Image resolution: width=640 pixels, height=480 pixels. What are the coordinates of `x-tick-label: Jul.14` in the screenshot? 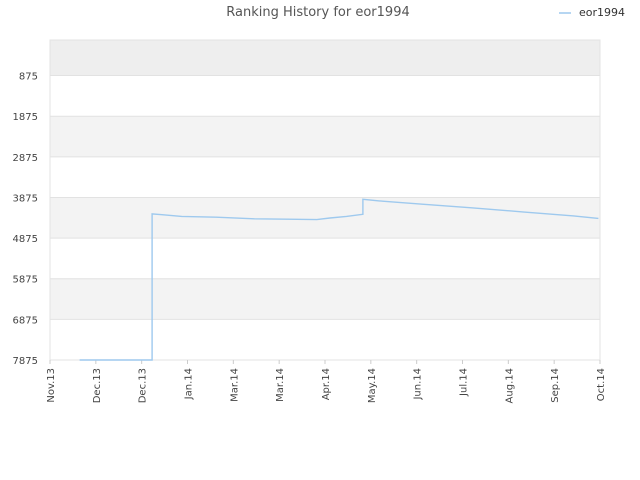 It's located at (464, 382).